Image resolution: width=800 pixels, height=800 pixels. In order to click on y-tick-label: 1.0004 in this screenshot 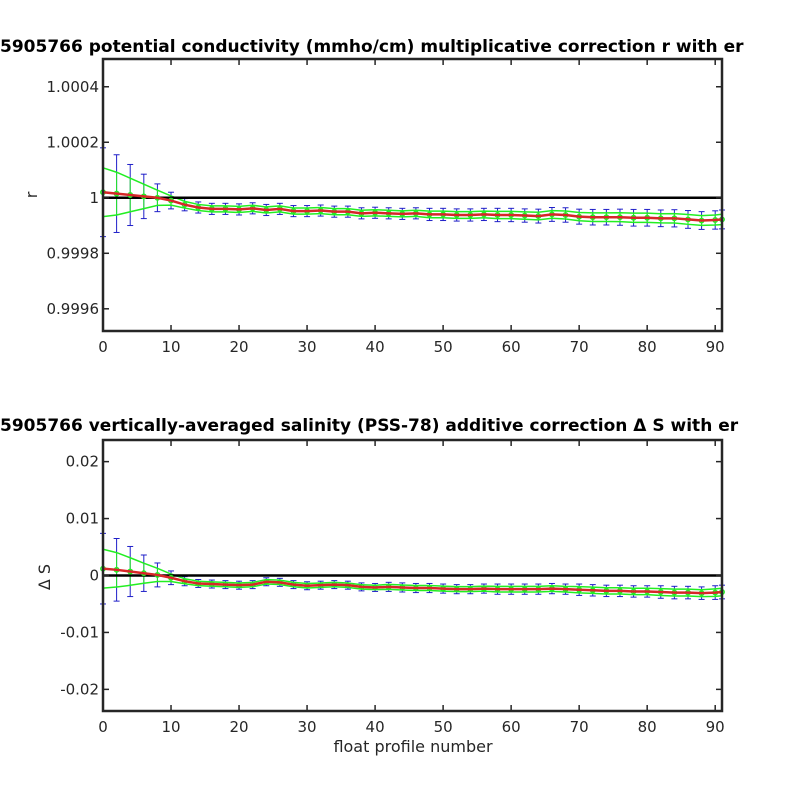, I will do `click(73, 87)`.